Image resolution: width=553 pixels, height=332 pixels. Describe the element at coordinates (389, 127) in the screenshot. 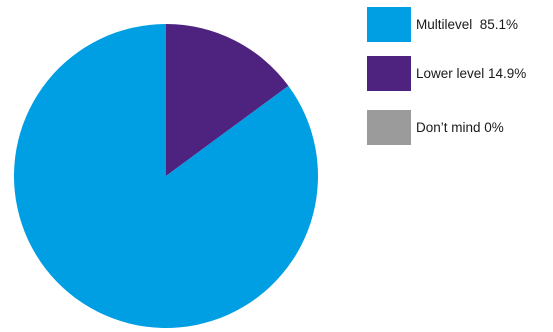

I see `legend-swatch-dont-mind` at that location.